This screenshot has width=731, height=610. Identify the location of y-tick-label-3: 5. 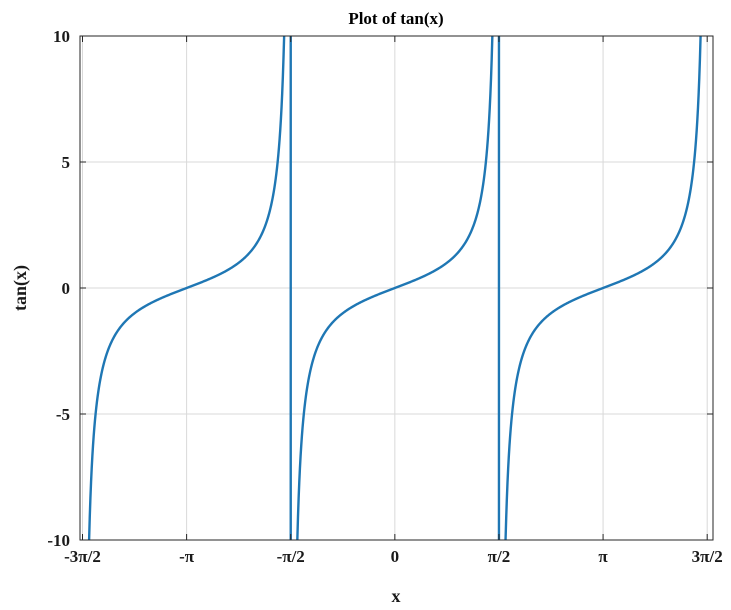
(66, 162).